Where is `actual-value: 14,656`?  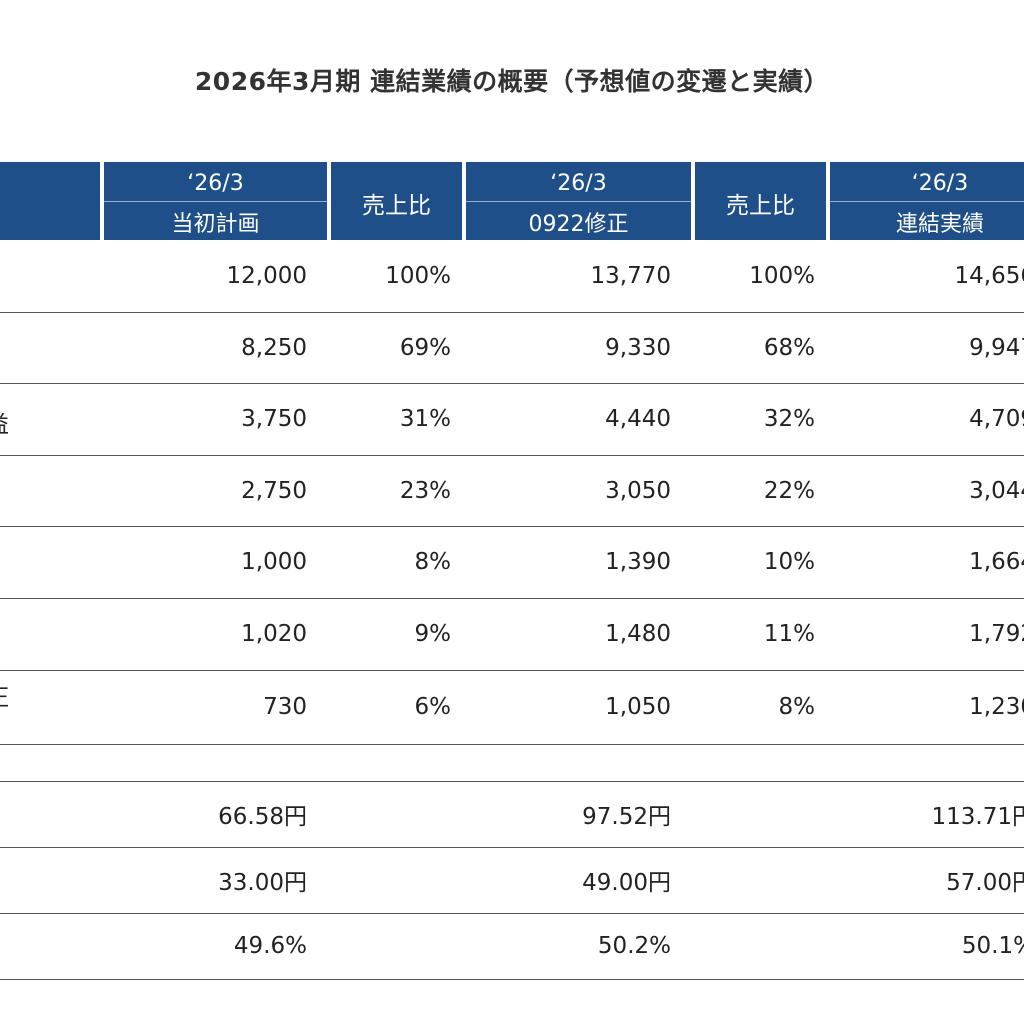 actual-value: 14,656 is located at coordinates (989, 276).